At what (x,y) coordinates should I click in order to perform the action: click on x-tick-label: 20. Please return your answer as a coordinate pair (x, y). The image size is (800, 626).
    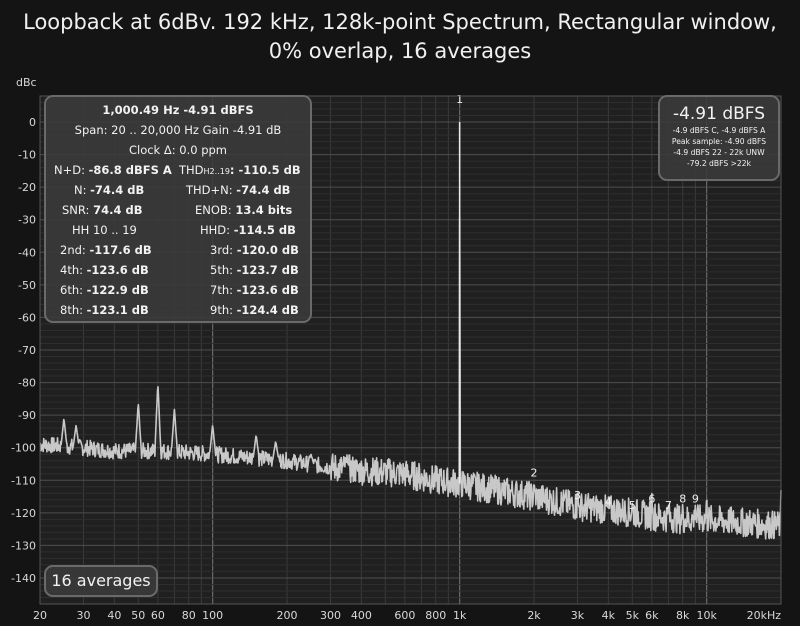
    Looking at the image, I should click on (40, 615).